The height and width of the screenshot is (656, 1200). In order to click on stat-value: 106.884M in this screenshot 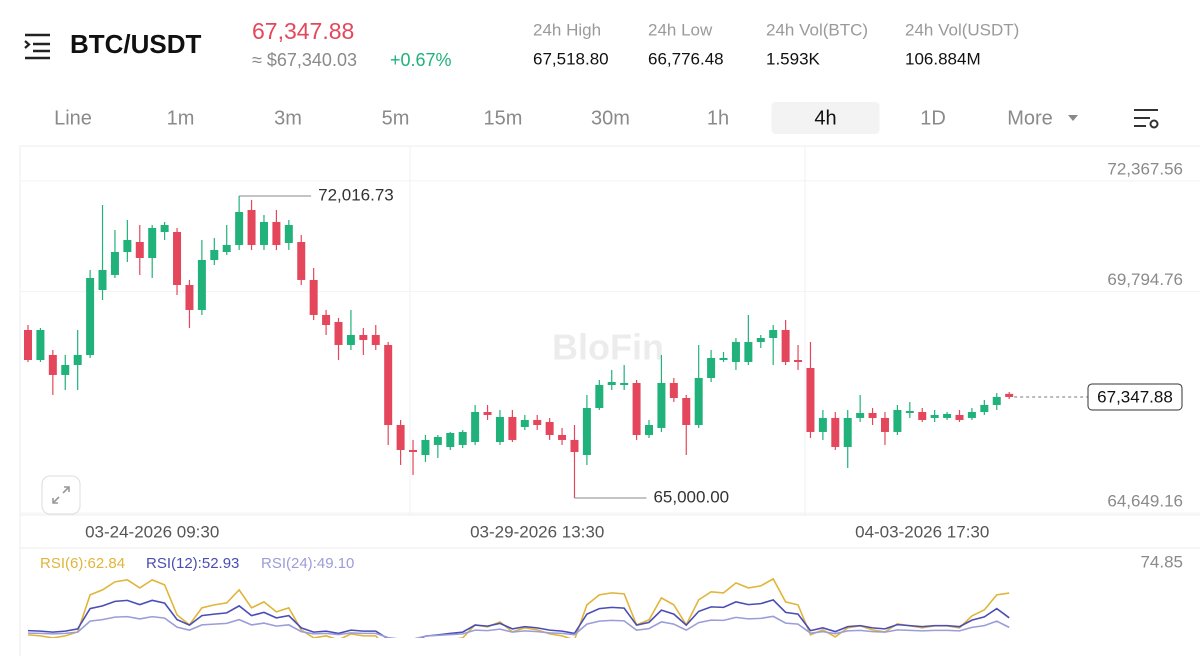, I will do `click(943, 58)`.